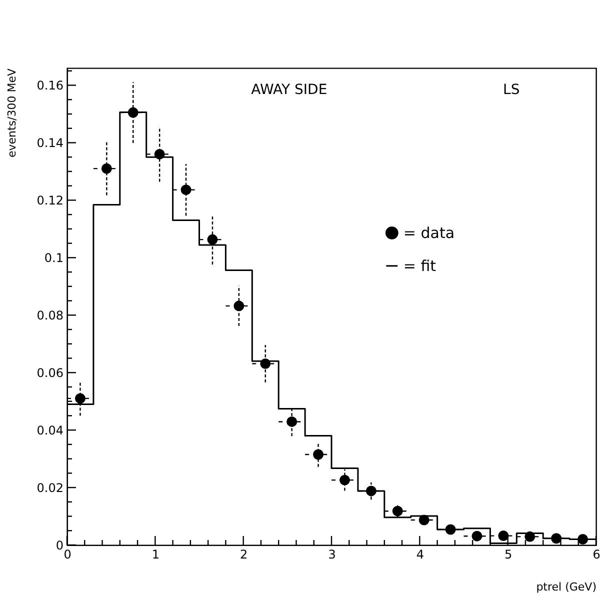 Image resolution: width=615 pixels, height=602 pixels. I want to click on x-axis-title: ptrel (GeV), so click(566, 587).